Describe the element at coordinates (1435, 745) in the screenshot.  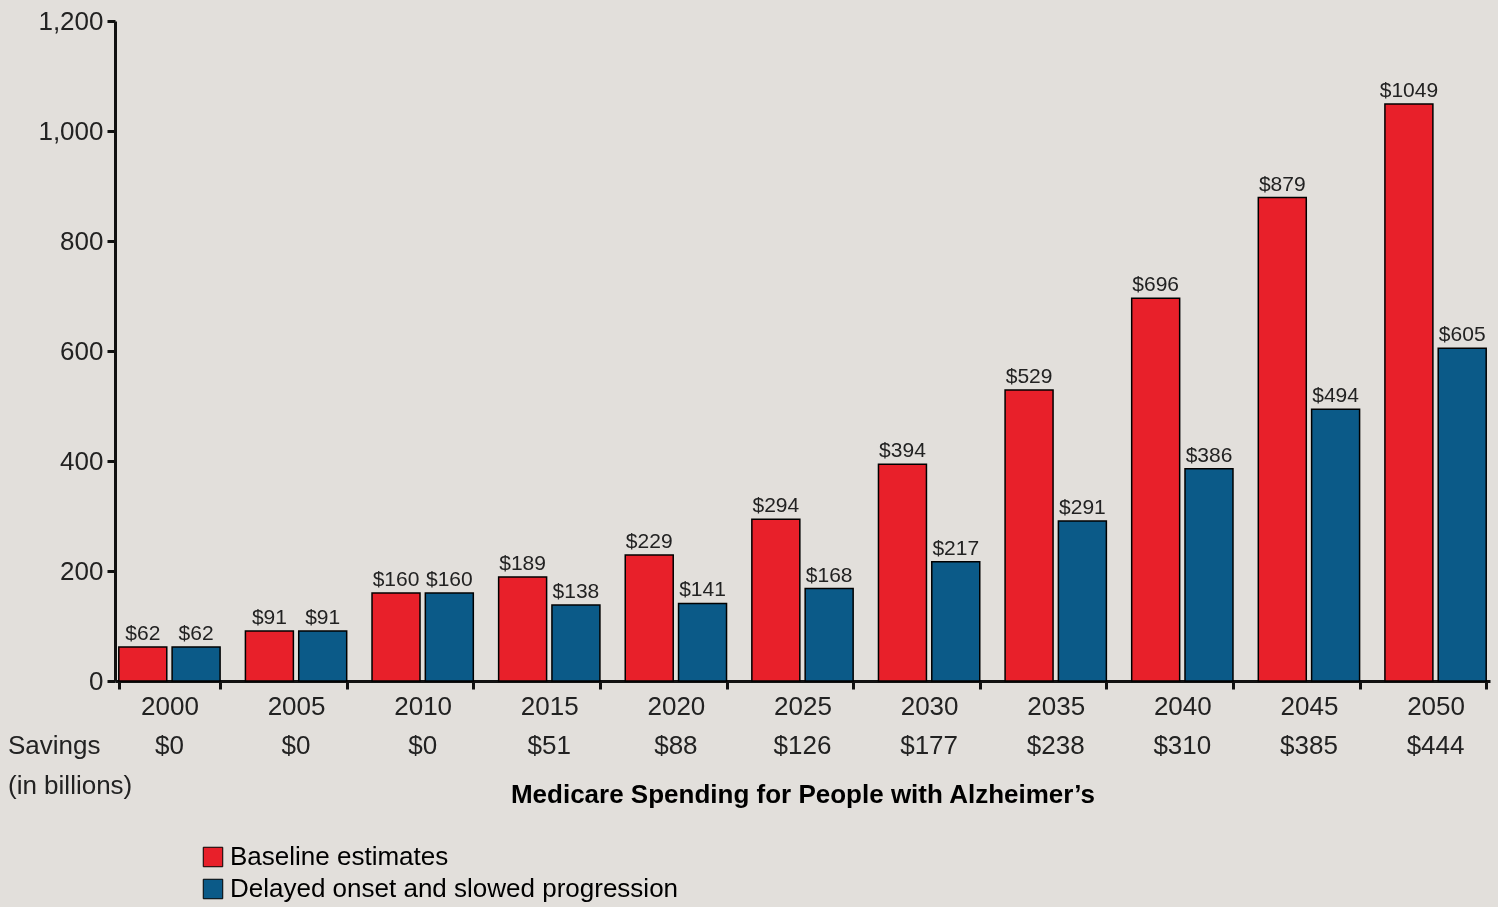
I see `text: $444` at that location.